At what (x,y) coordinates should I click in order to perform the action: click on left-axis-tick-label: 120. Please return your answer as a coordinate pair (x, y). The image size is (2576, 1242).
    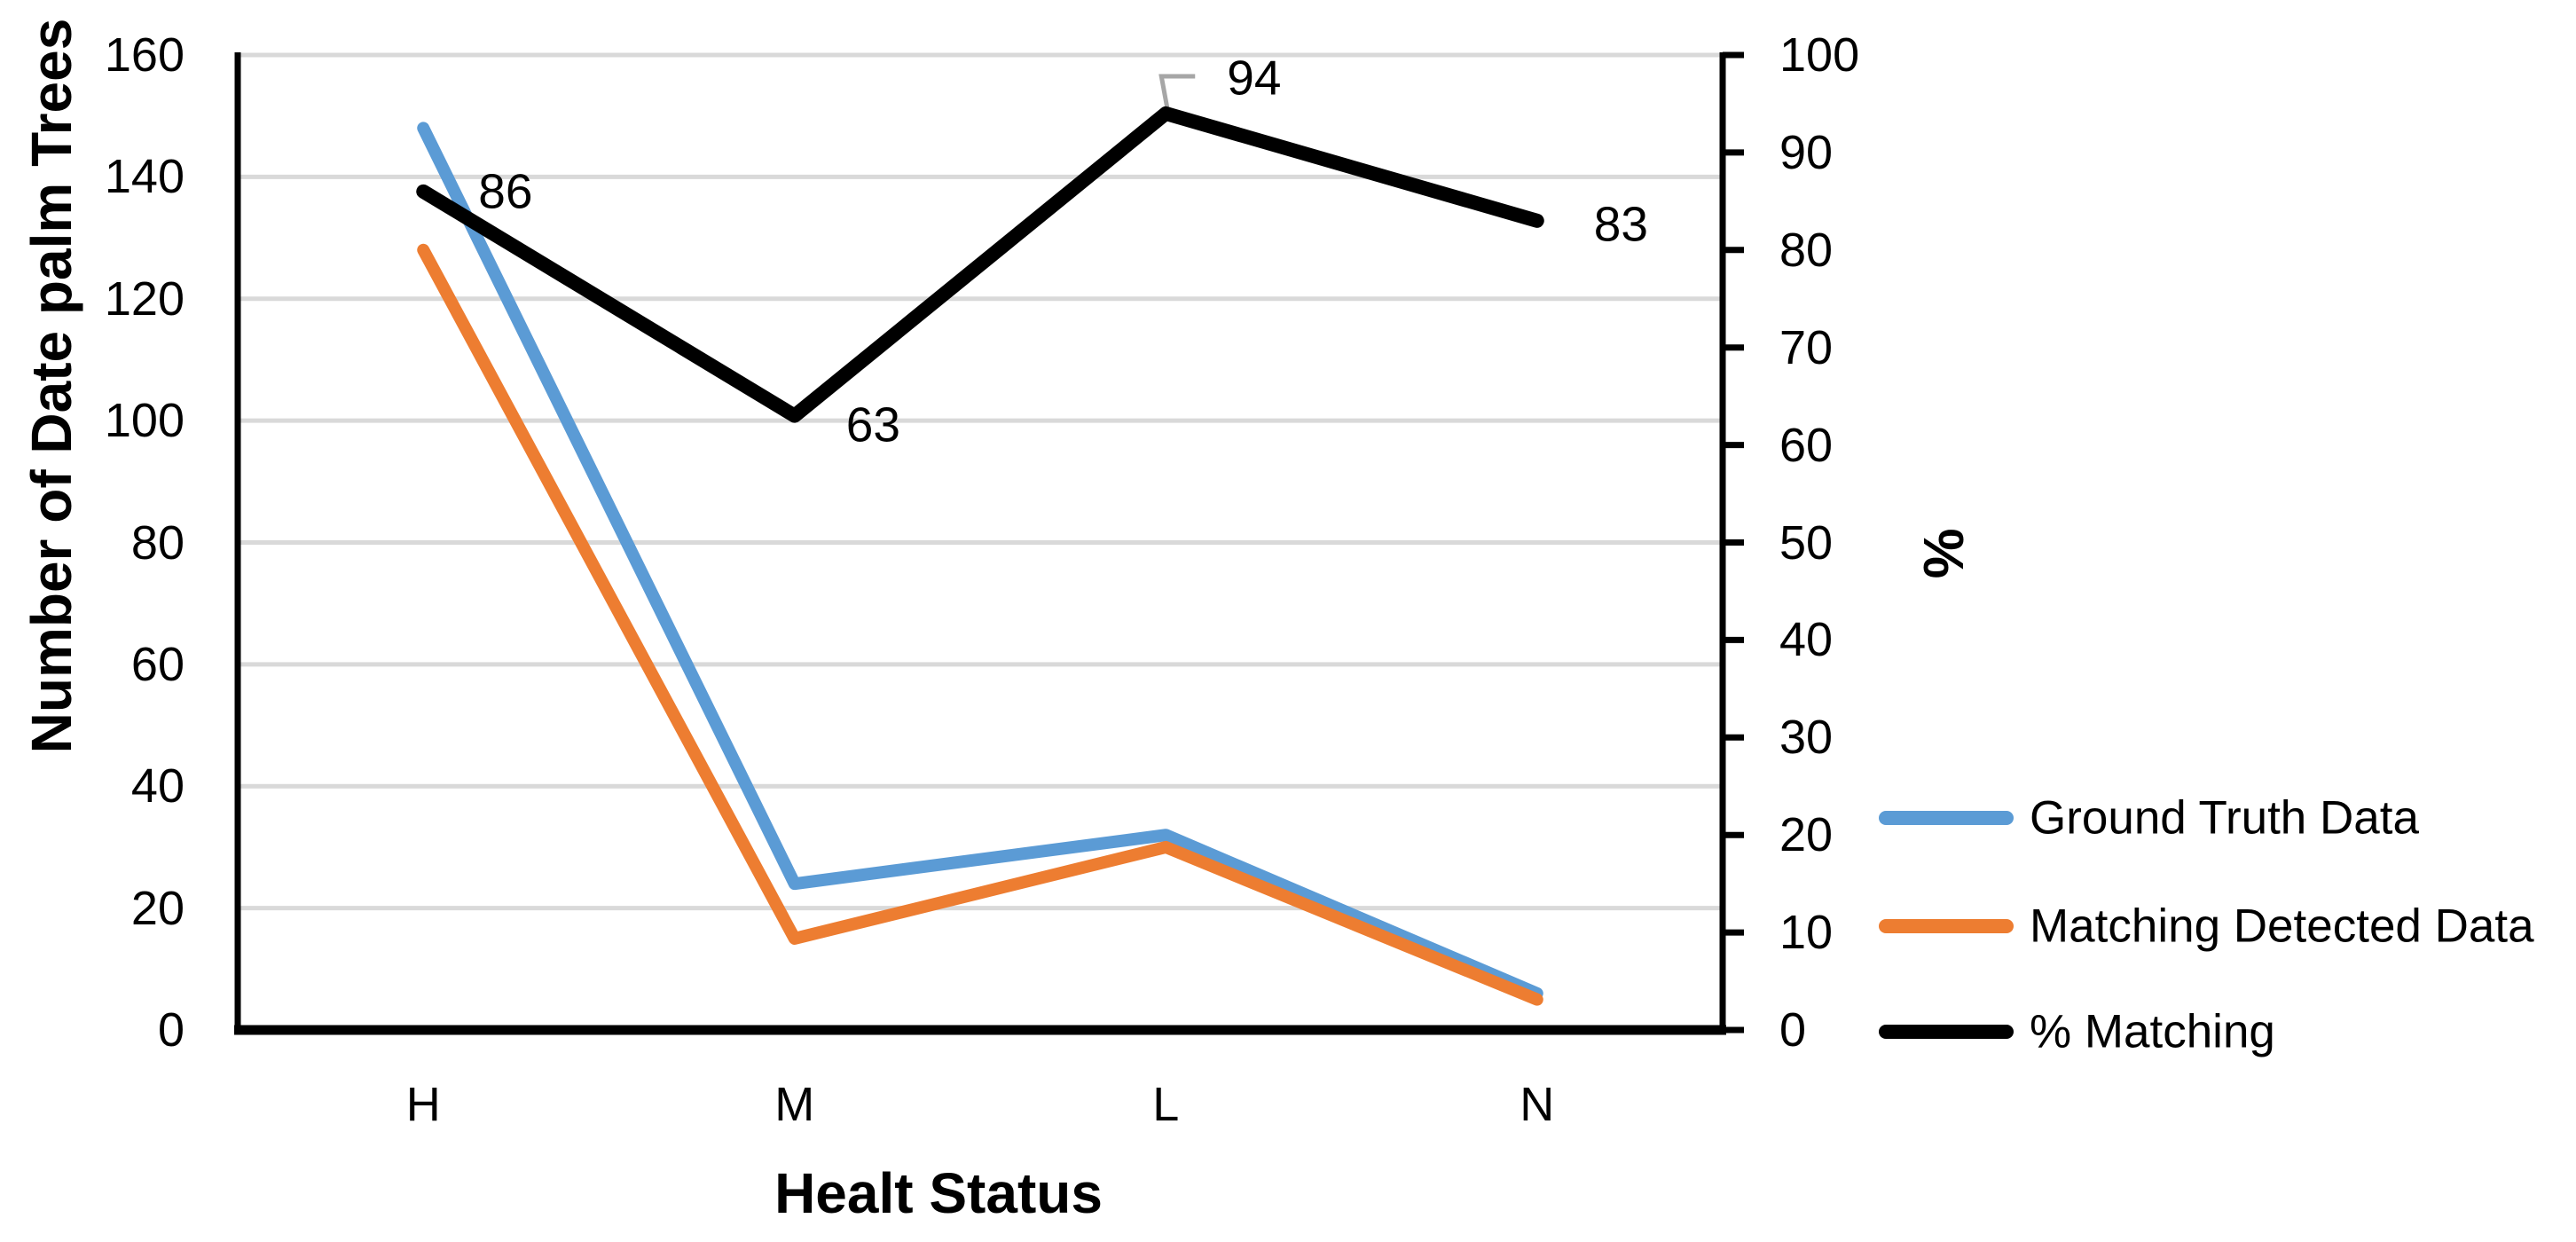
    Looking at the image, I should click on (144, 298).